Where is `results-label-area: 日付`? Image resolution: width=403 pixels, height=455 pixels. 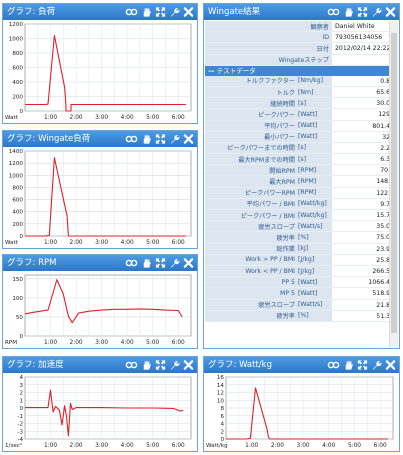 results-label-area: 日付 is located at coordinates (268, 48).